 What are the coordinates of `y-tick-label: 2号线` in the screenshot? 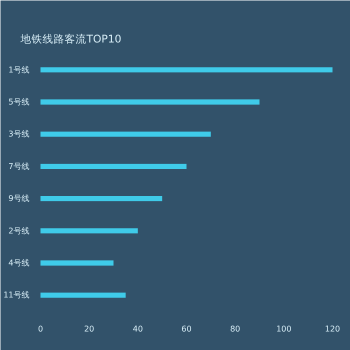 It's located at (19, 231).